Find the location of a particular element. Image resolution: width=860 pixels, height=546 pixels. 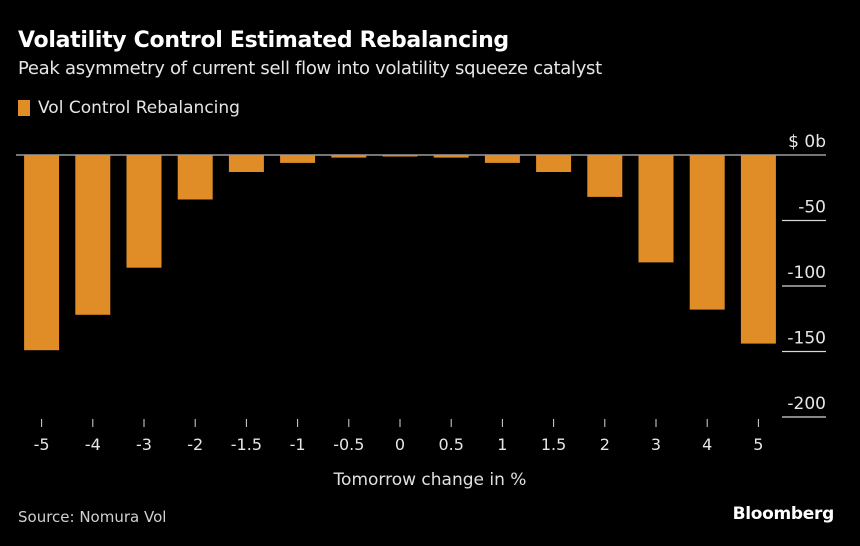

x-tick-label: 0.5 is located at coordinates (450, 444).